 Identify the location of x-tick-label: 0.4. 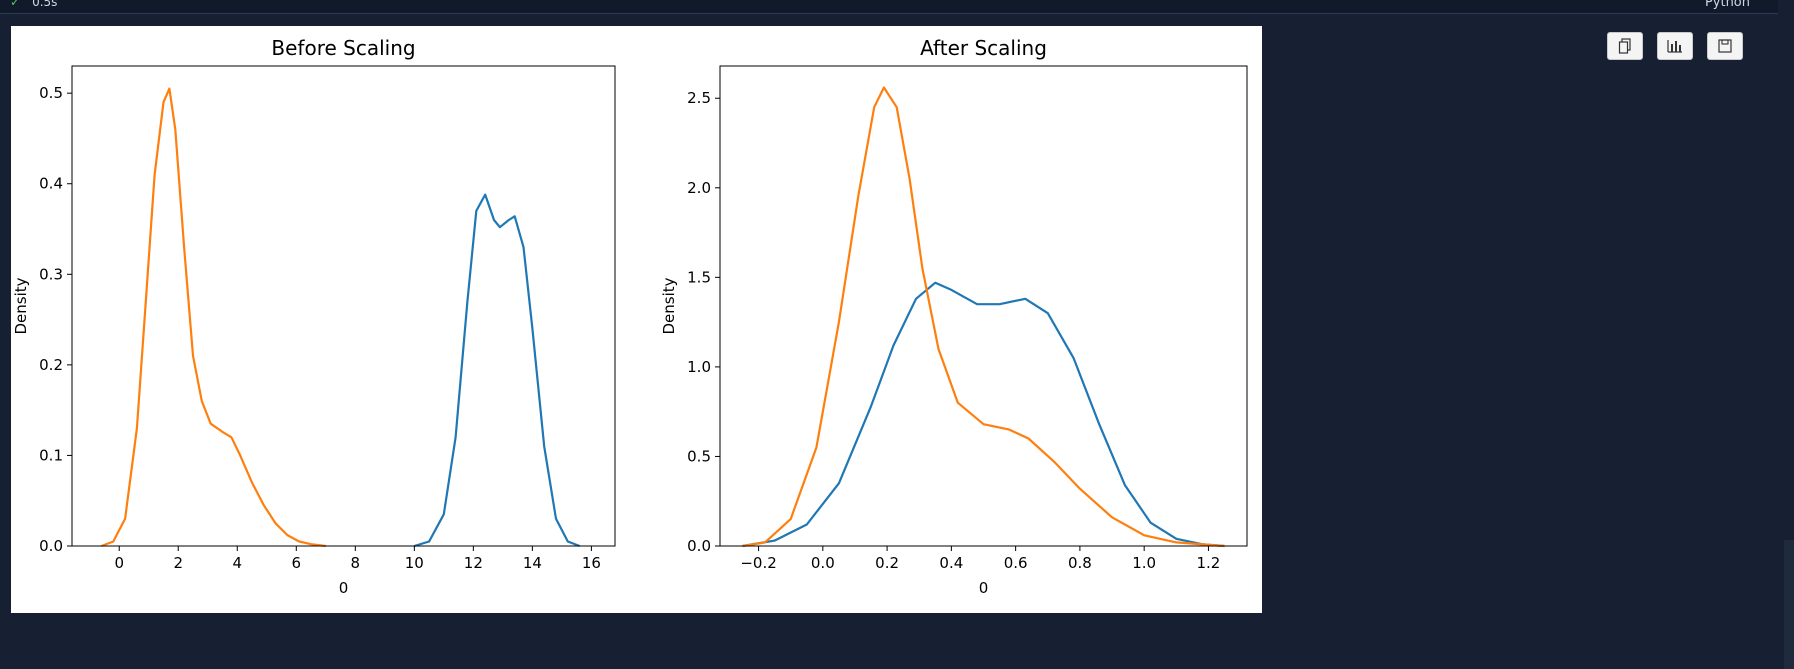
(951, 563).